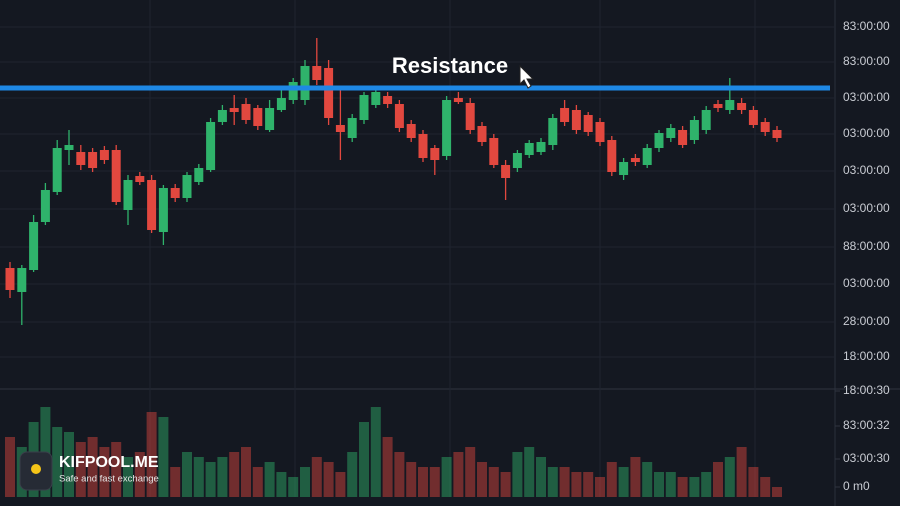 This screenshot has height=506, width=900. What do you see at coordinates (866, 356) in the screenshot?
I see `y-tick-label: 18:00:00` at bounding box center [866, 356].